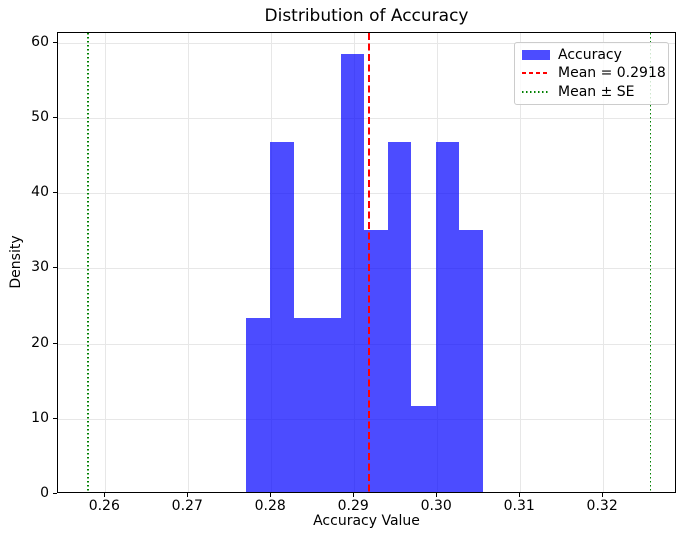 The height and width of the screenshot is (547, 686). I want to click on y-tick-label: 60, so click(40, 41).